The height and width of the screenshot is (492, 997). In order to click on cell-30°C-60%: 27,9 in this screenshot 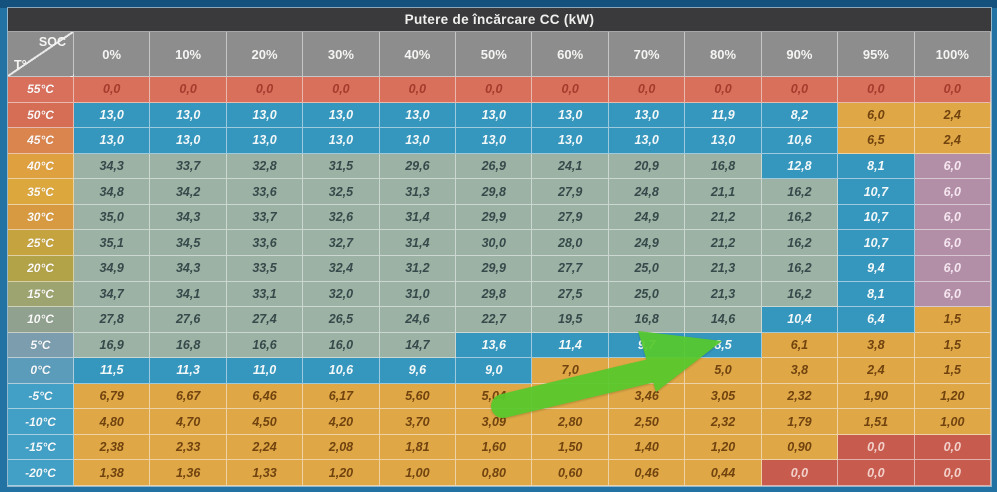, I will do `click(570, 217)`.